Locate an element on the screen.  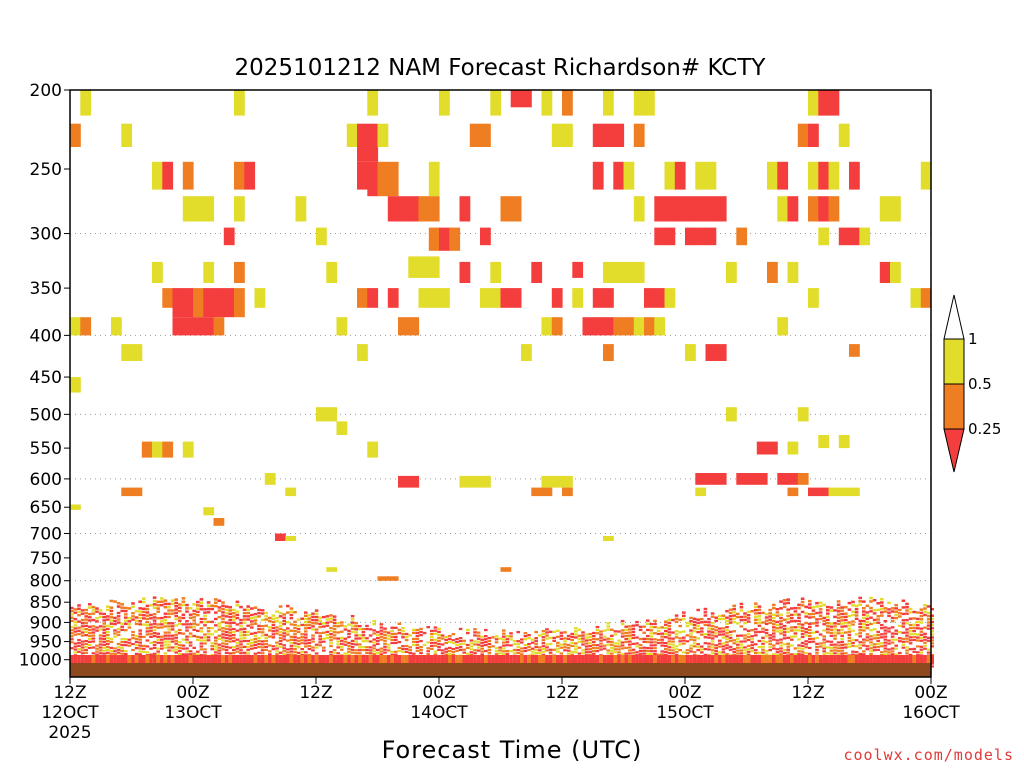
ground-bar is located at coordinates (500, 670).